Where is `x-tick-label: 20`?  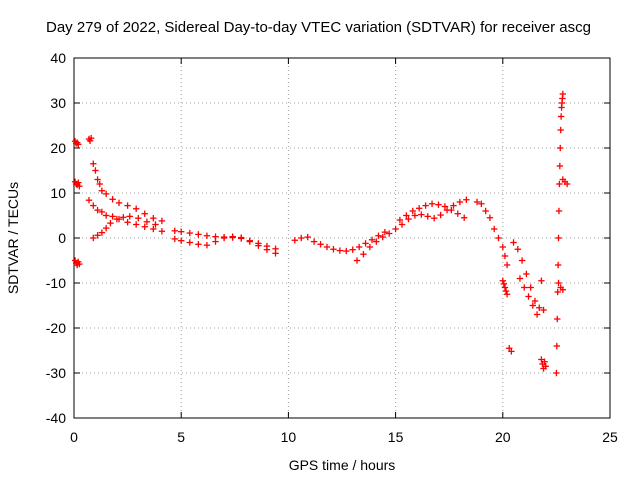 x-tick-label: 20 is located at coordinates (503, 437).